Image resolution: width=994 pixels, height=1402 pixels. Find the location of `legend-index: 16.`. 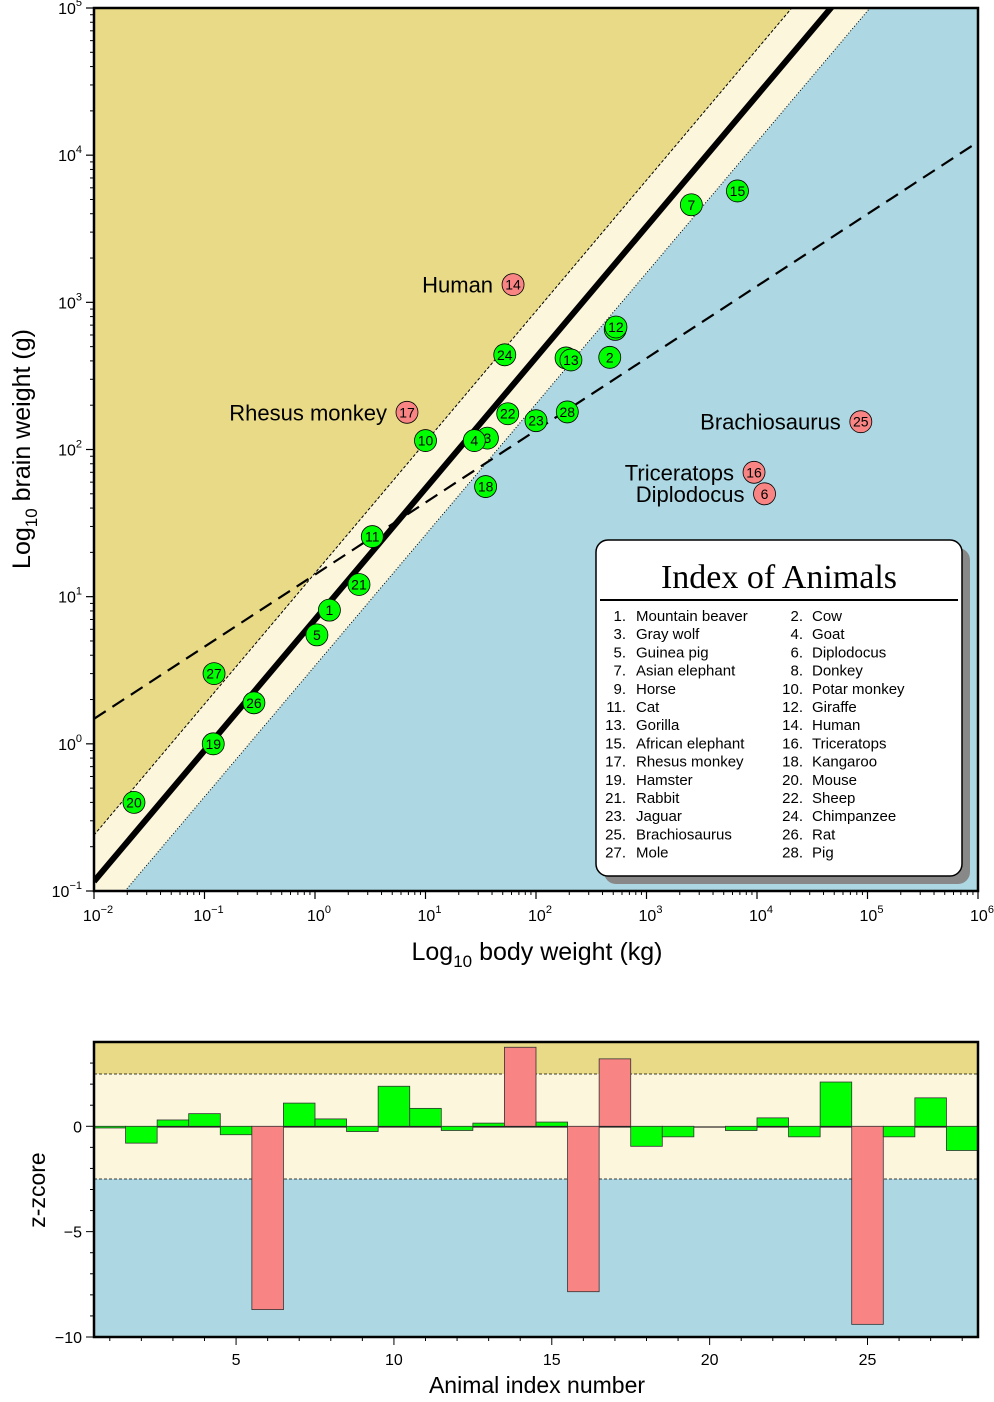

legend-index: 16. is located at coordinates (792, 743).